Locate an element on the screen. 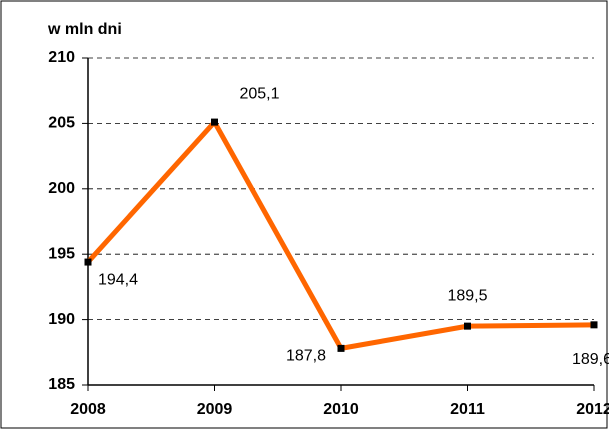  y-tick-label: 205 is located at coordinates (61, 123).